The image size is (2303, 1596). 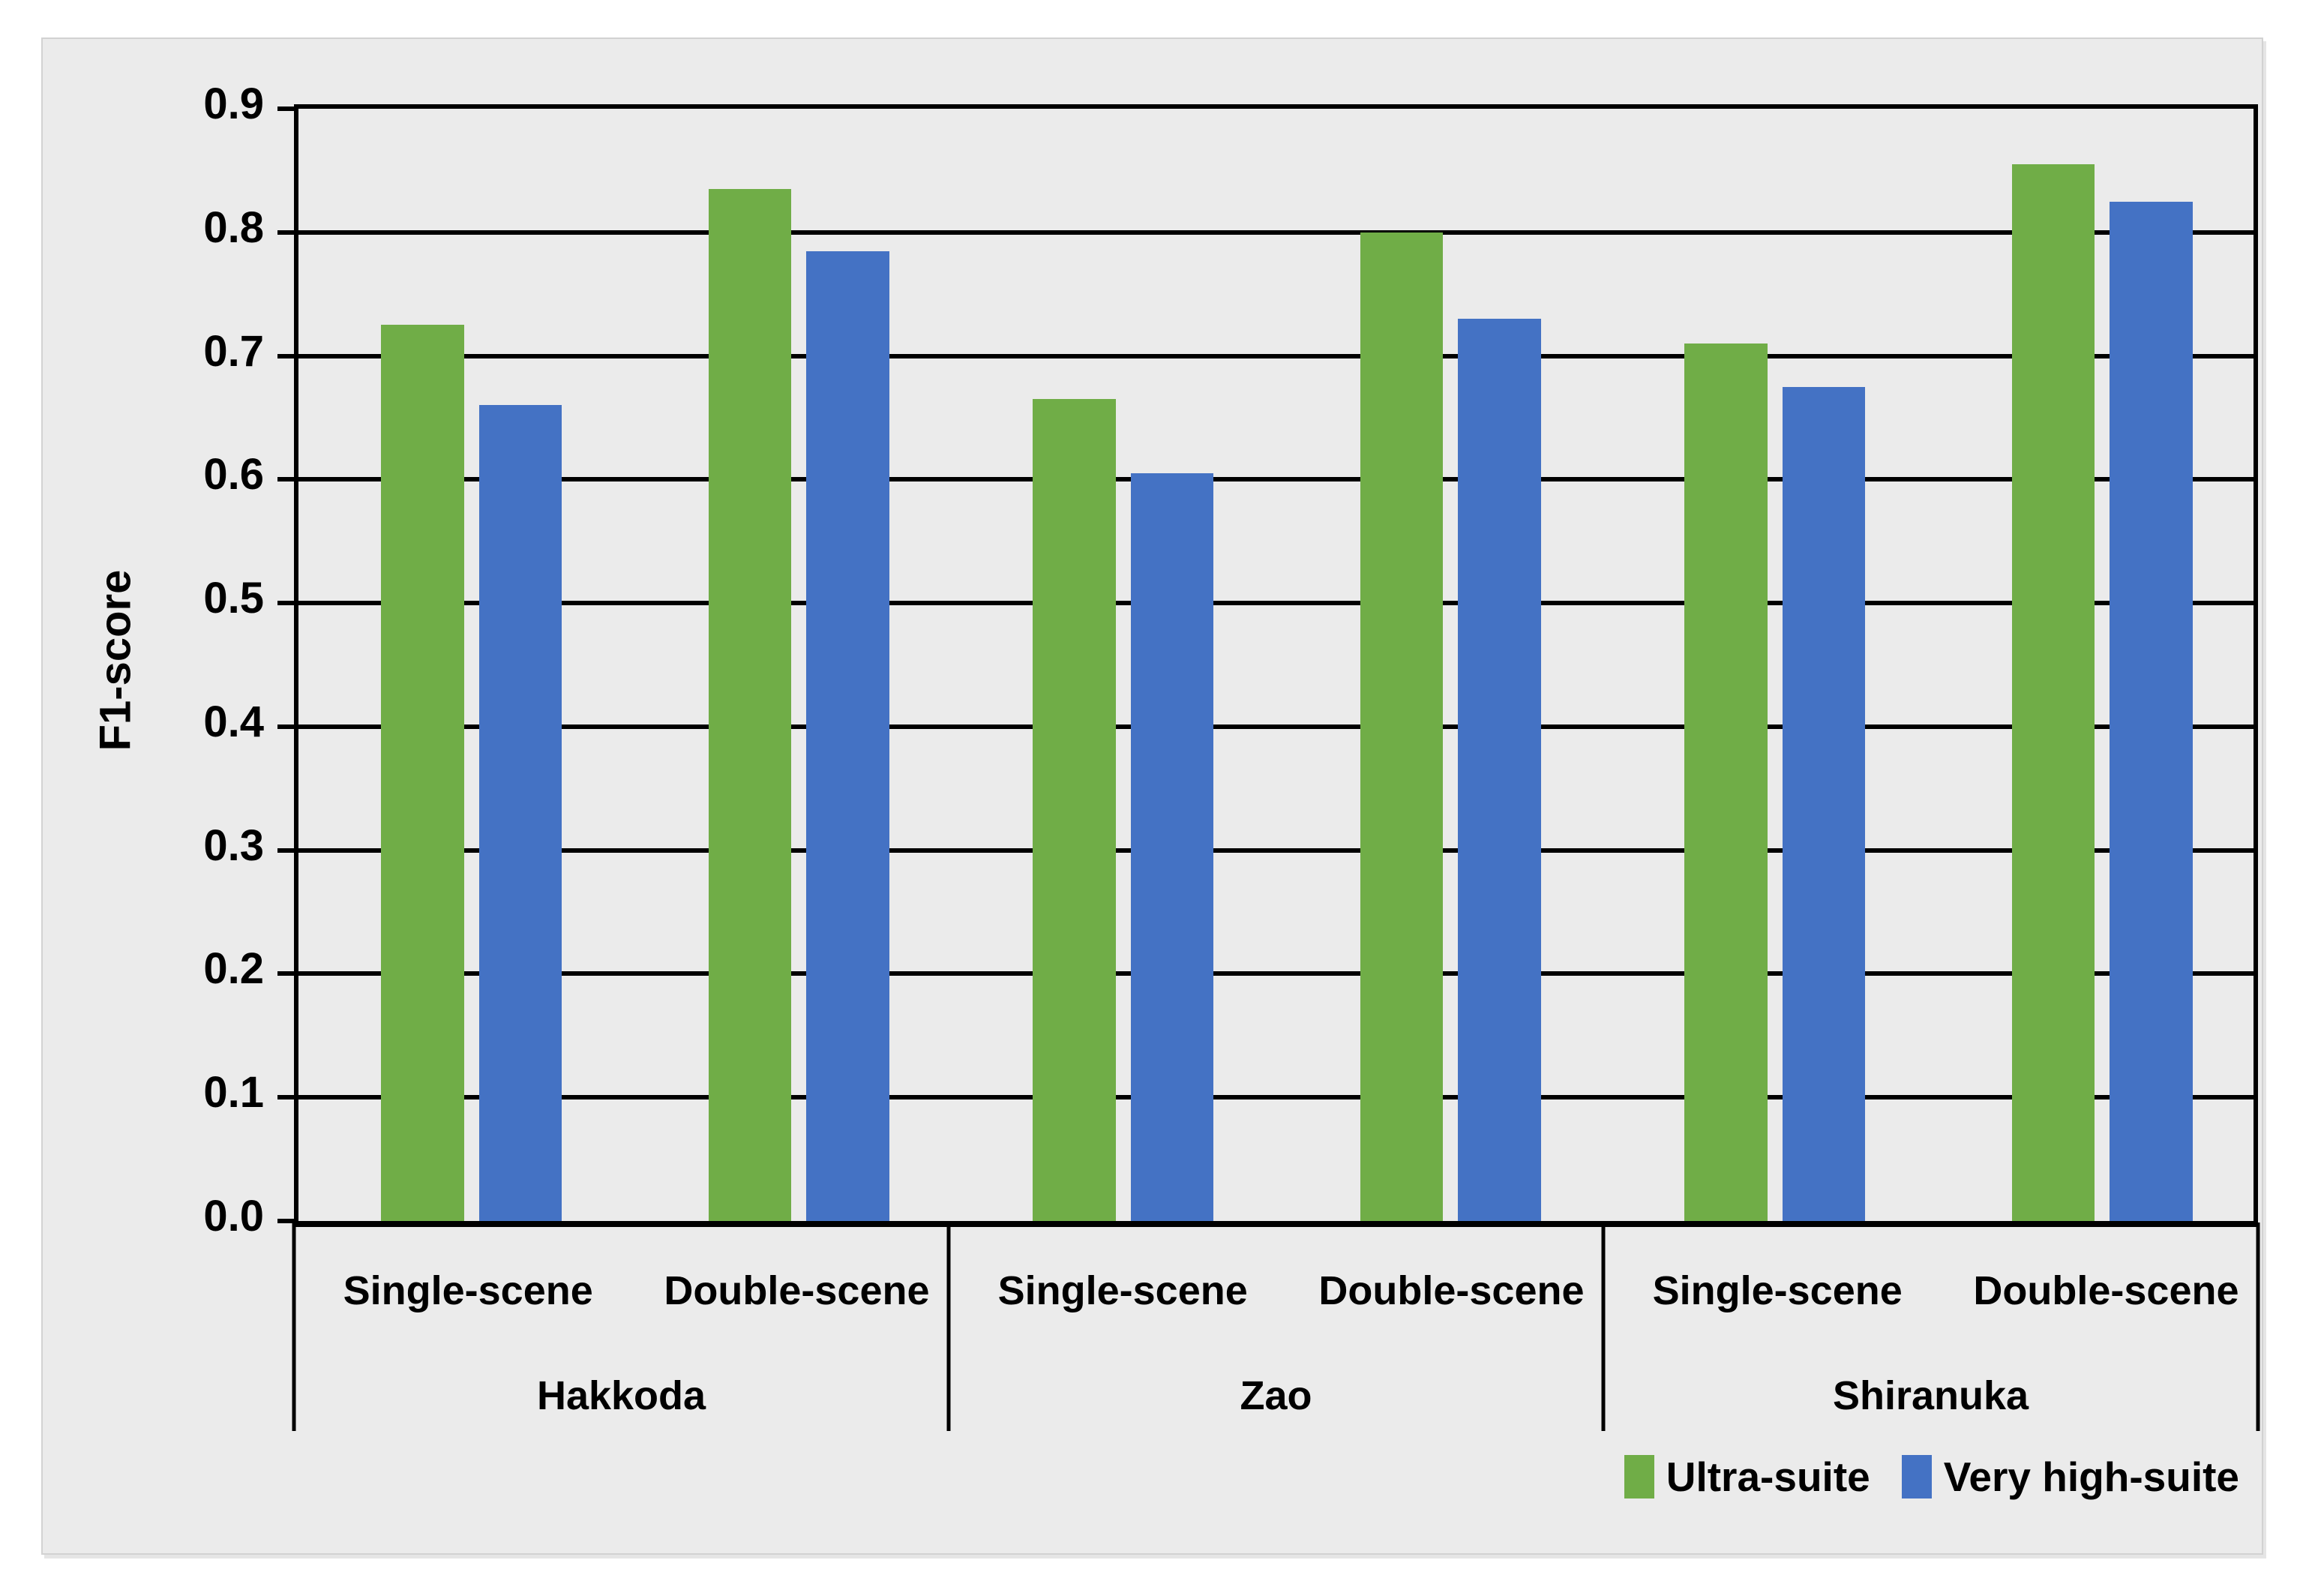 I want to click on bar-hakkoda-single-scene-very-high-suite, so click(x=520, y=813).